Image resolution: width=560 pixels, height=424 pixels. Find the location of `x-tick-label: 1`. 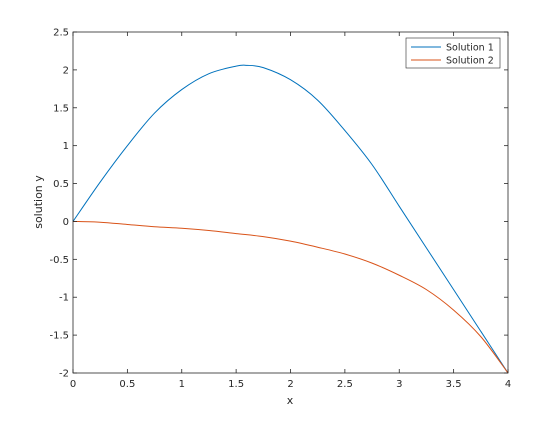

x-tick-label: 1 is located at coordinates (182, 384).